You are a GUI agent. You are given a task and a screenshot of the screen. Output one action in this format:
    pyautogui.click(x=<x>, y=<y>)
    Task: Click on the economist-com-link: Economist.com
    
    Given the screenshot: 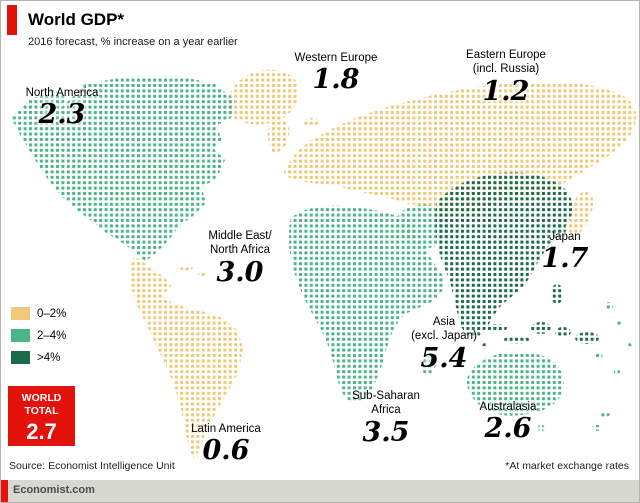 What is the action you would take?
    pyautogui.click(x=54, y=490)
    